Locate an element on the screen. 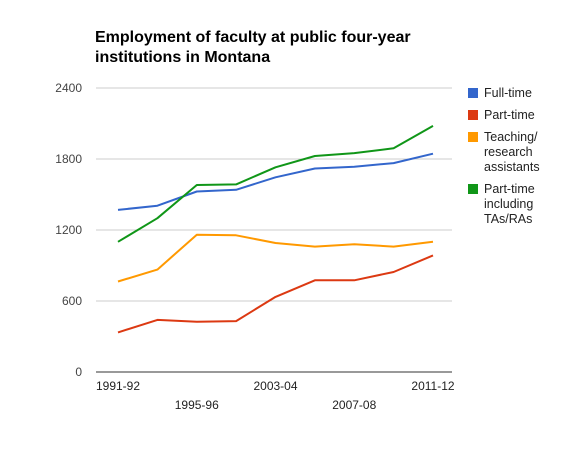 The image size is (564, 452). y-tick-label: 1800 is located at coordinates (68, 159).